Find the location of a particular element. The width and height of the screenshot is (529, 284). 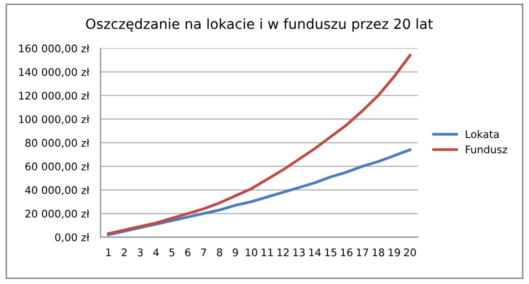

x-tick-label: 19 is located at coordinates (394, 252).